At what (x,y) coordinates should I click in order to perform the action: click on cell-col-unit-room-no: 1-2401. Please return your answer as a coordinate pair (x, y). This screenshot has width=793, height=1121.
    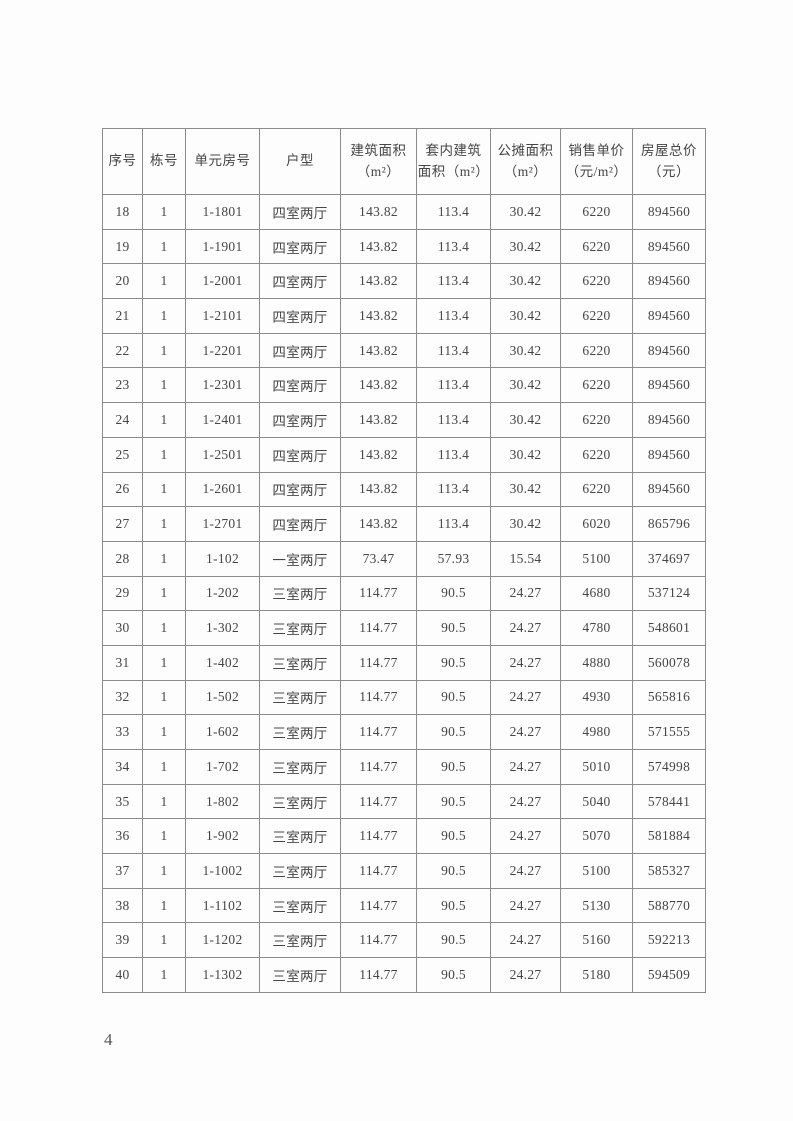
    Looking at the image, I should click on (222, 420).